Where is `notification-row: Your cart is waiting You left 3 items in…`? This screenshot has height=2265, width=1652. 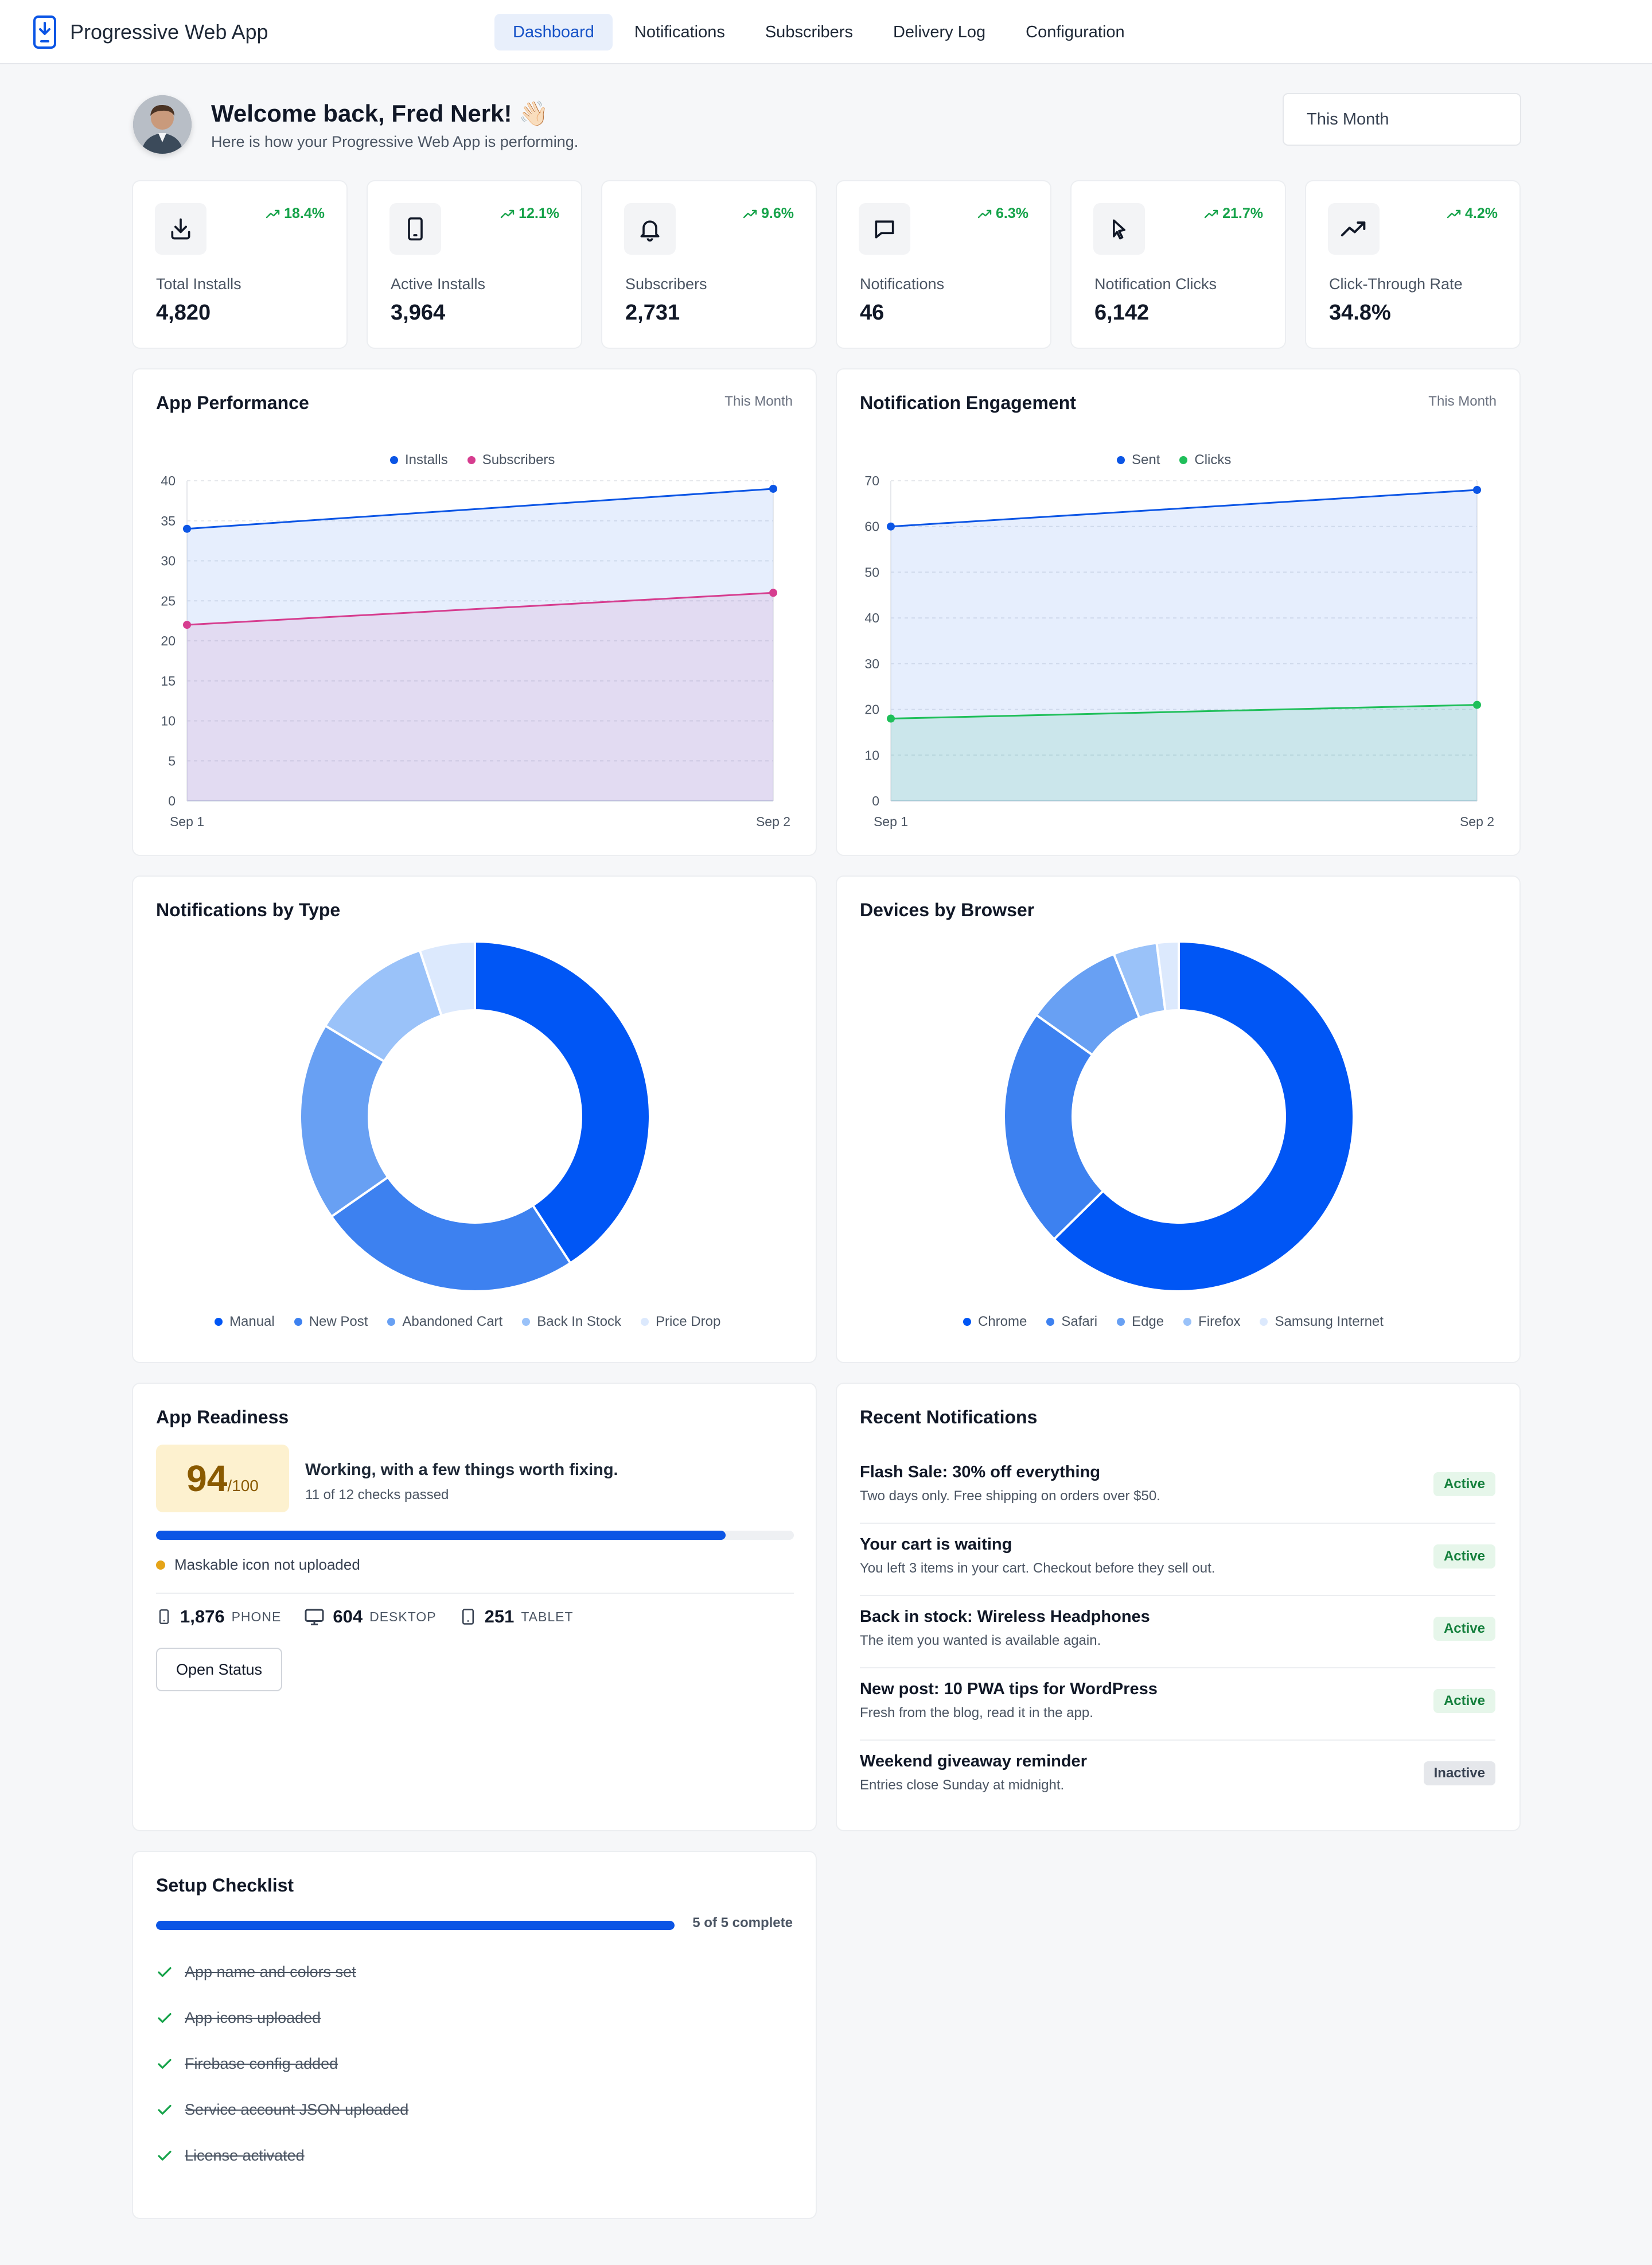 notification-row: Your cart is waiting You left 3 items in… is located at coordinates (1177, 1560).